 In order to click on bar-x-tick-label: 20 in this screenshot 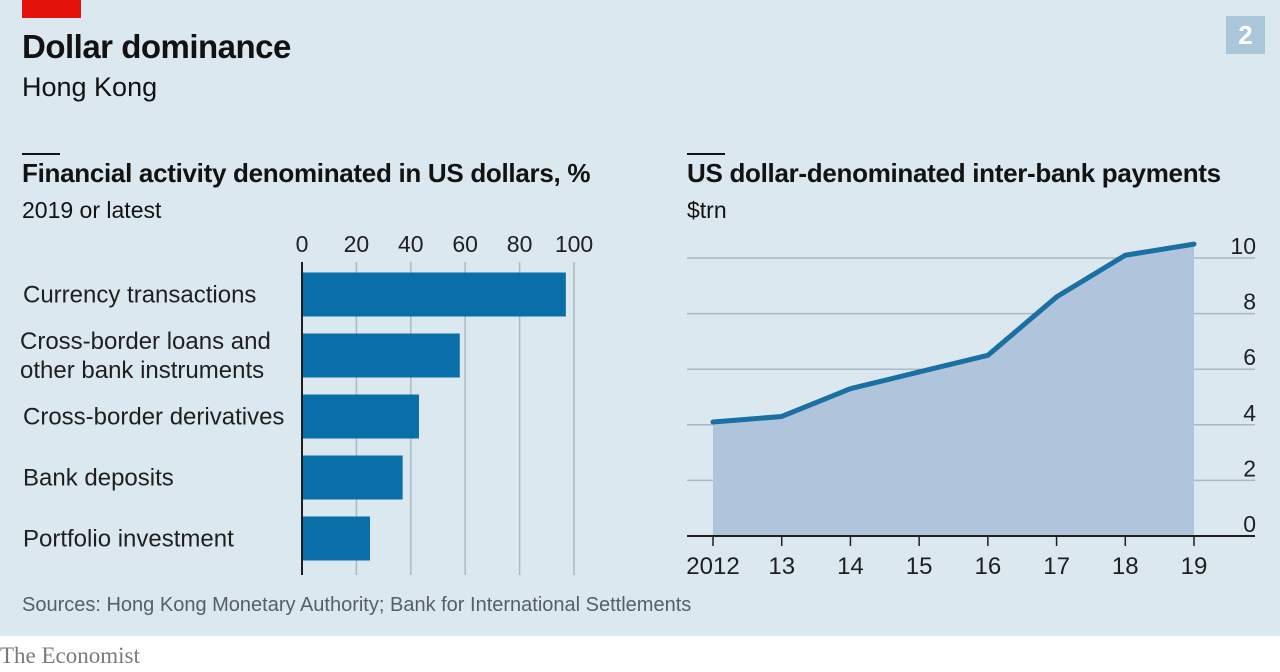, I will do `click(357, 244)`.